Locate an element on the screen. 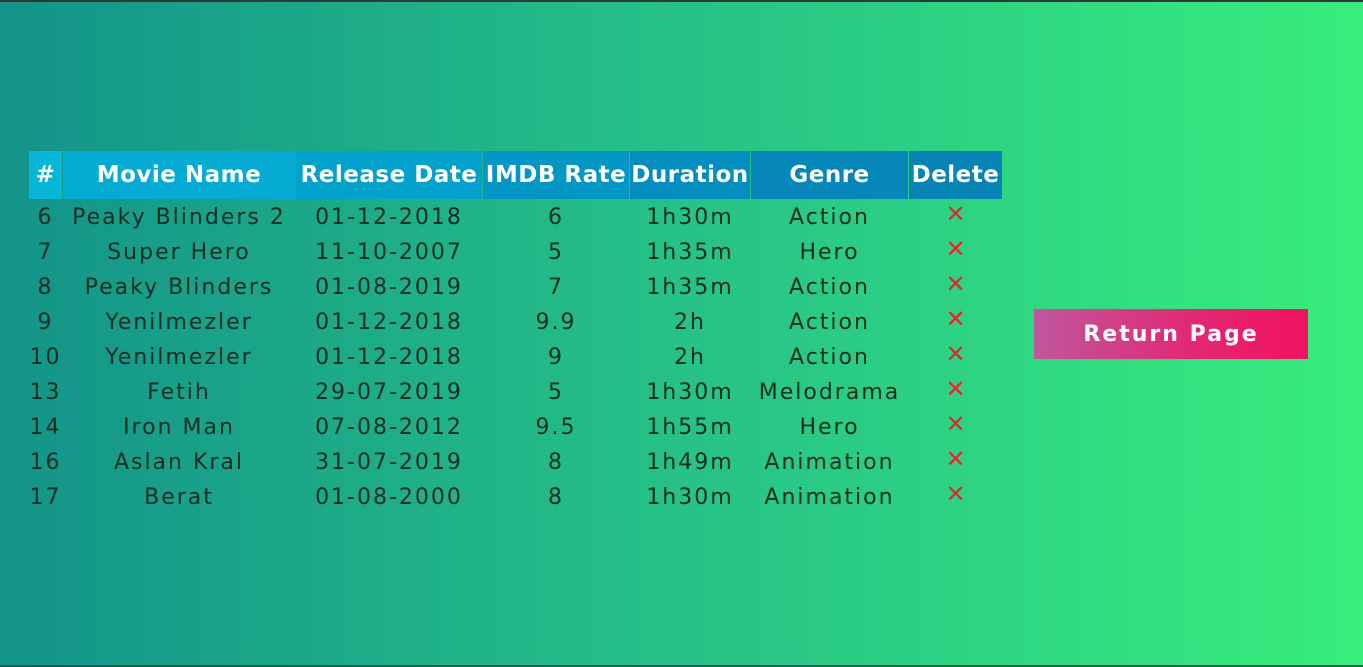 The image size is (1363, 667). cell-imdb-rate: 9.5 is located at coordinates (556, 427).